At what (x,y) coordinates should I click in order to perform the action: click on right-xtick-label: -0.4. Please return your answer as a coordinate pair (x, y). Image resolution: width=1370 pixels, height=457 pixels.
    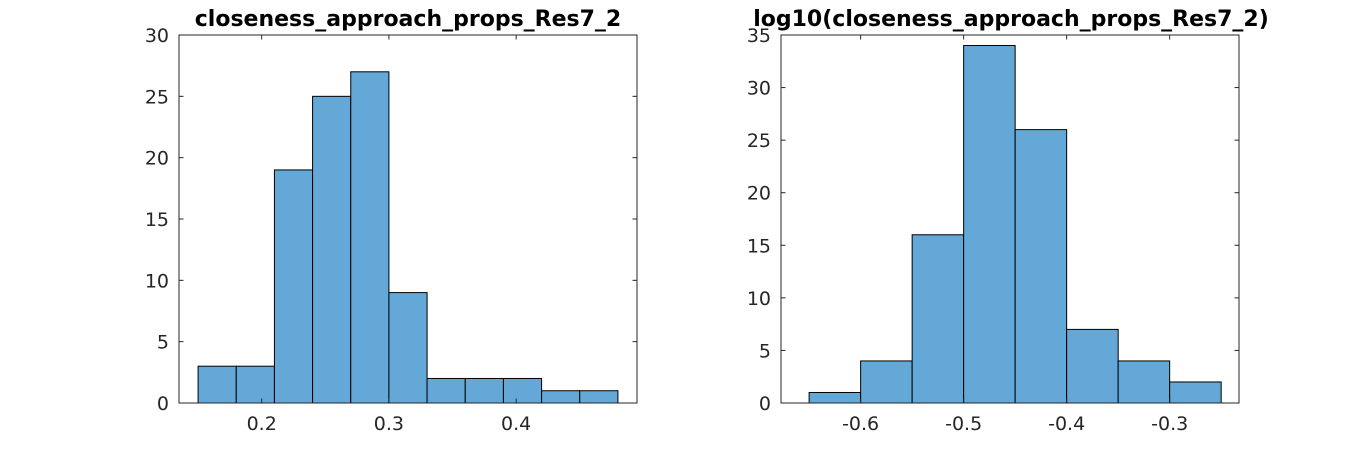
    Looking at the image, I should click on (1066, 424).